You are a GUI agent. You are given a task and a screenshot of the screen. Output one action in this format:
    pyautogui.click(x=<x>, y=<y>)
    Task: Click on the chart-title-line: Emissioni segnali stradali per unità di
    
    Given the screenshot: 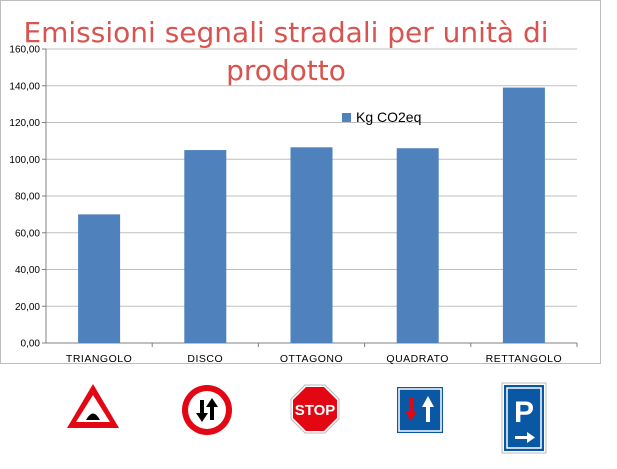 What is the action you would take?
    pyautogui.click(x=285, y=32)
    